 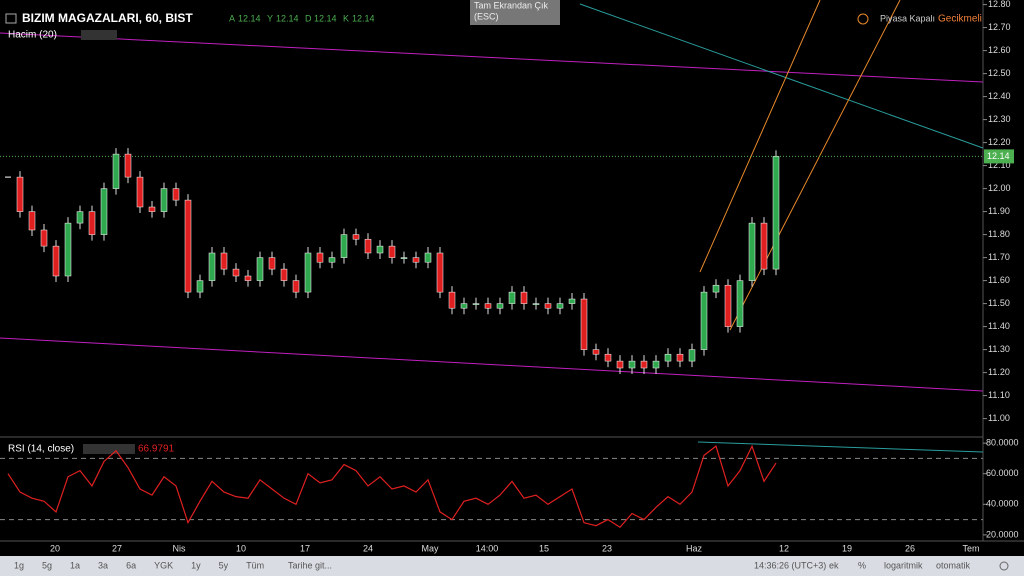 What do you see at coordinates (19, 565) in the screenshot?
I see `range-button: 1g` at bounding box center [19, 565].